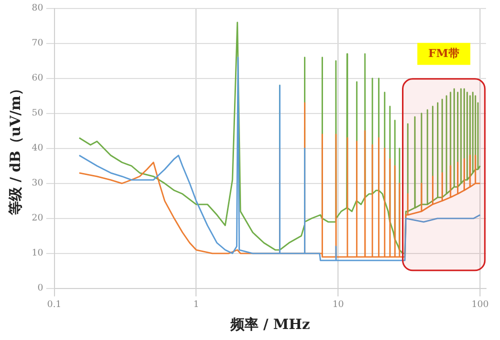  I want to click on y-tick-label: 60, so click(38, 79).